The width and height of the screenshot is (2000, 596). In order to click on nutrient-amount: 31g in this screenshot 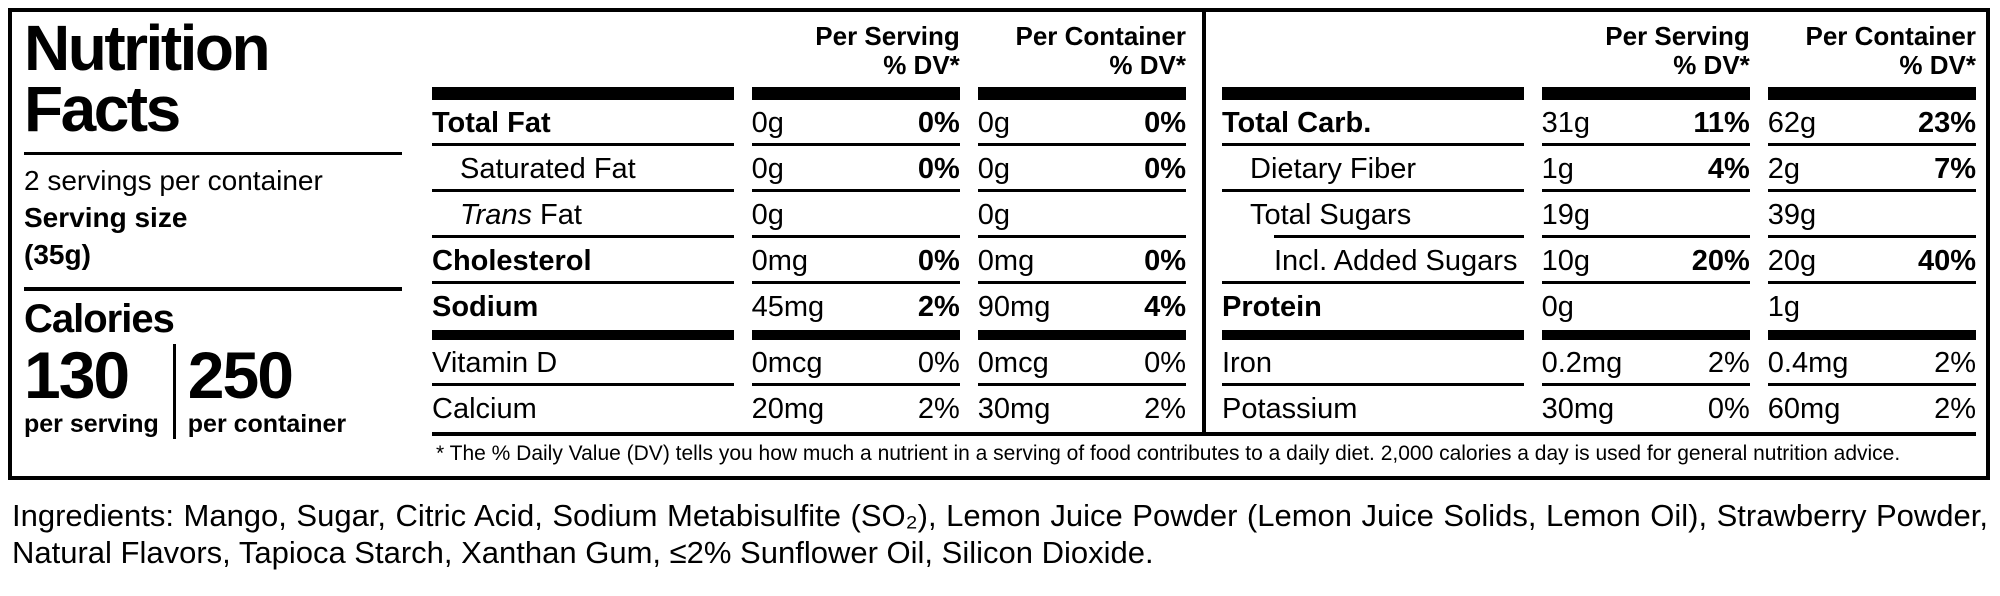, I will do `click(1565, 122)`.